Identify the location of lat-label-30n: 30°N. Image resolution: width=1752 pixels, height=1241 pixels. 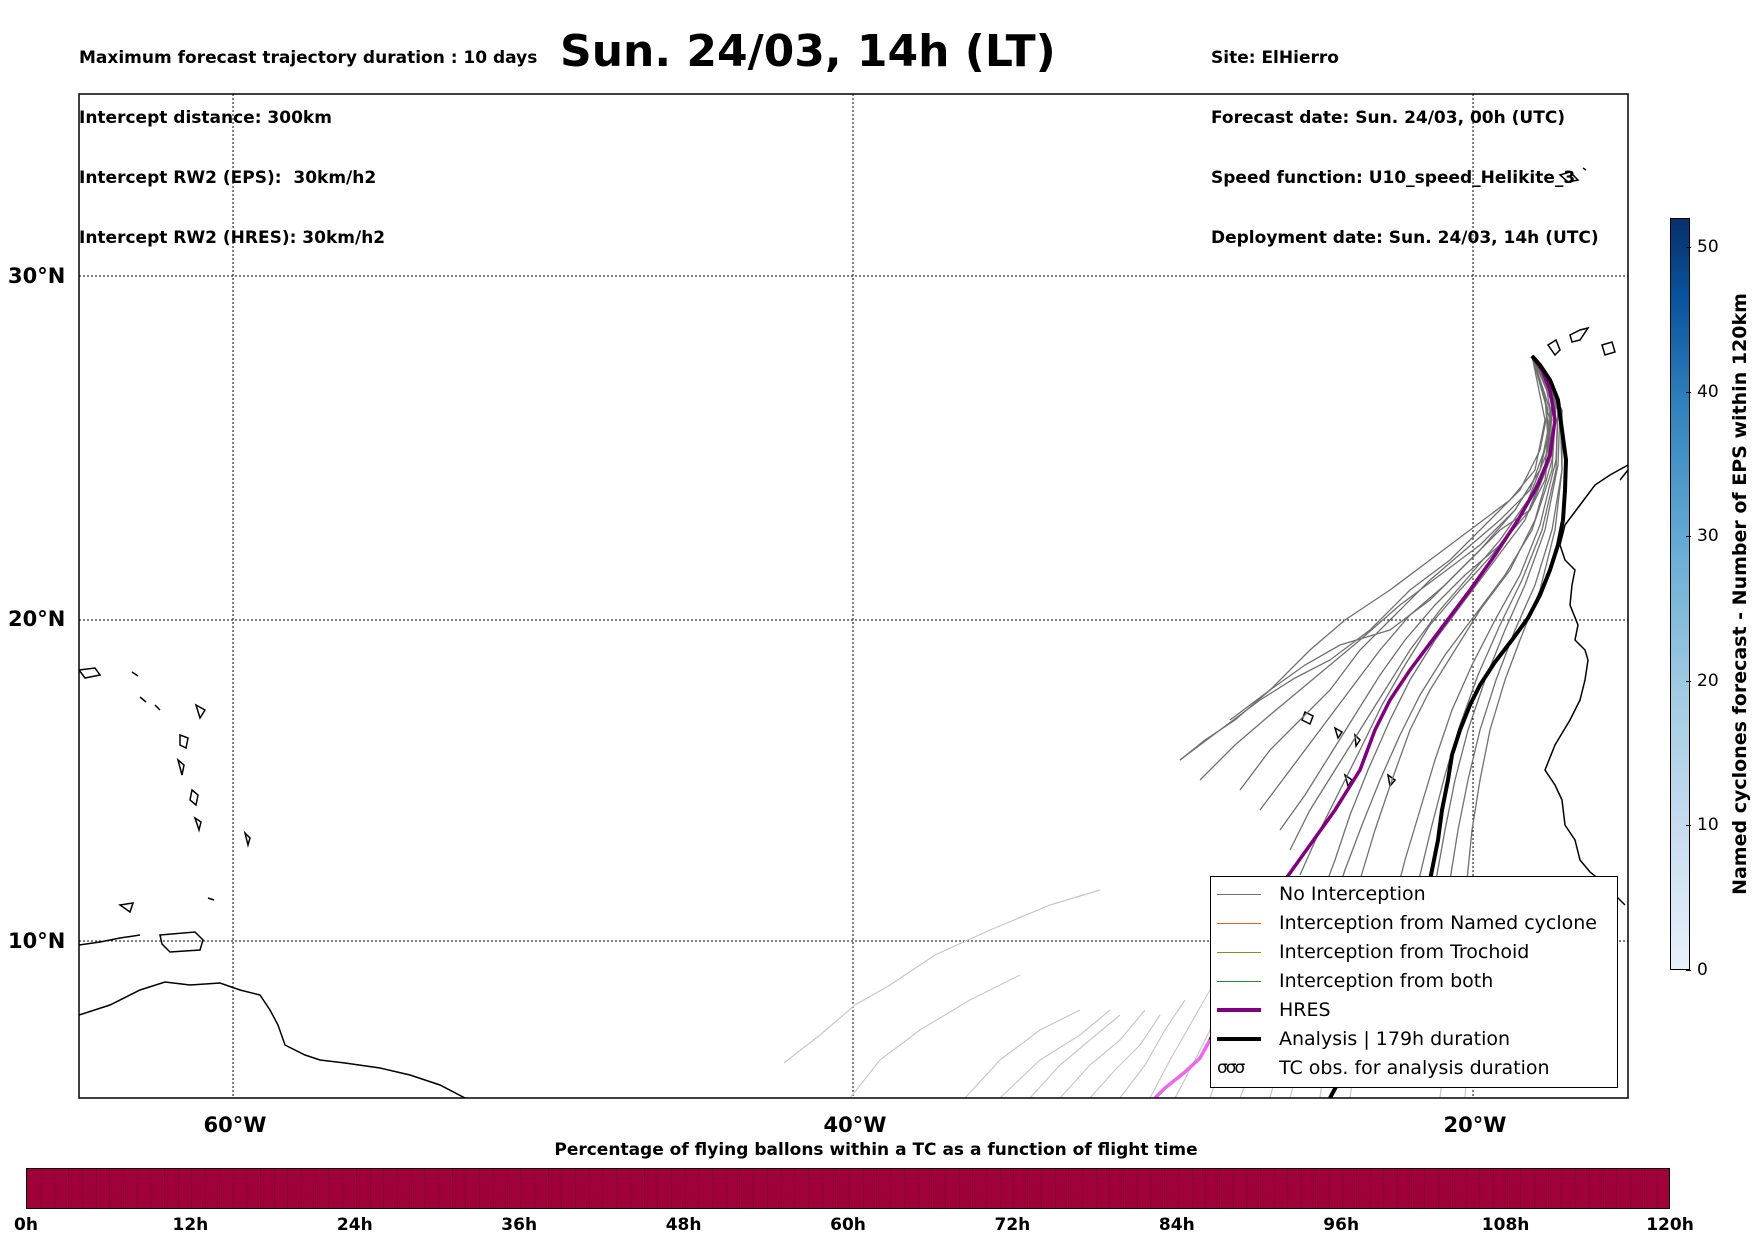
(37, 276).